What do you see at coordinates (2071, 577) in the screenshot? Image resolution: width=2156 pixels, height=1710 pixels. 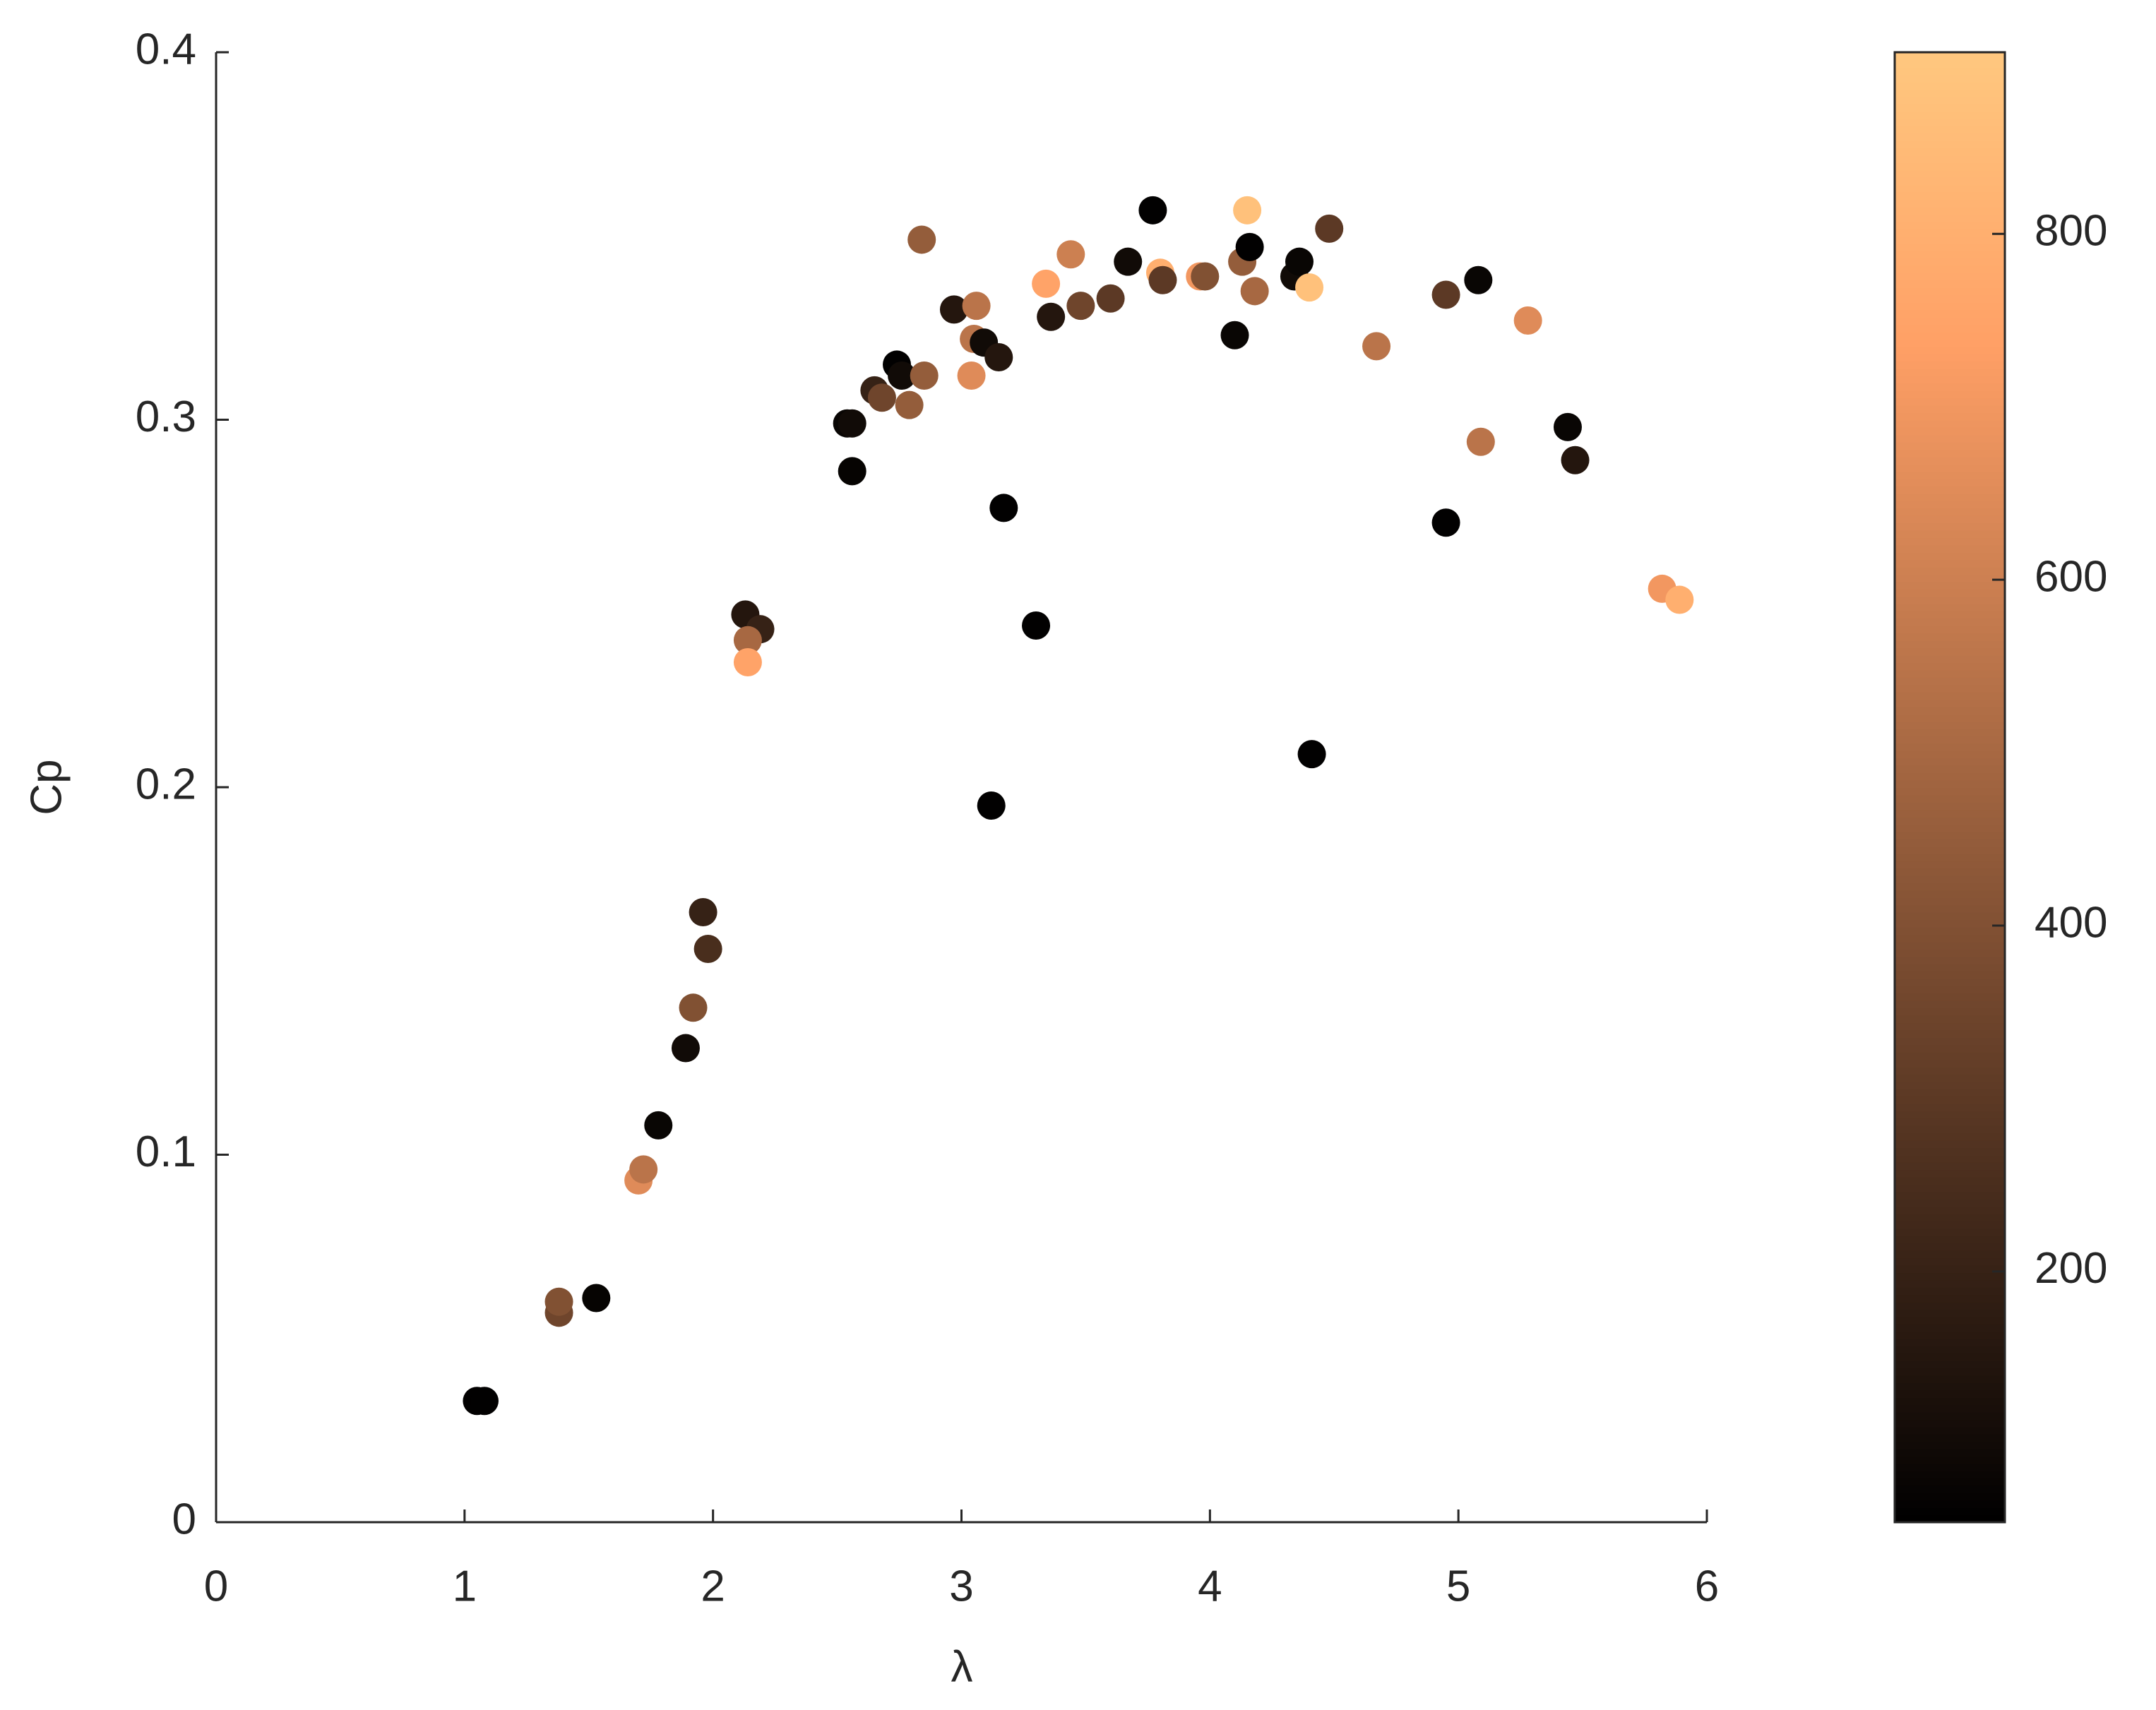 I see `colorbar-tick-label: 600` at bounding box center [2071, 577].